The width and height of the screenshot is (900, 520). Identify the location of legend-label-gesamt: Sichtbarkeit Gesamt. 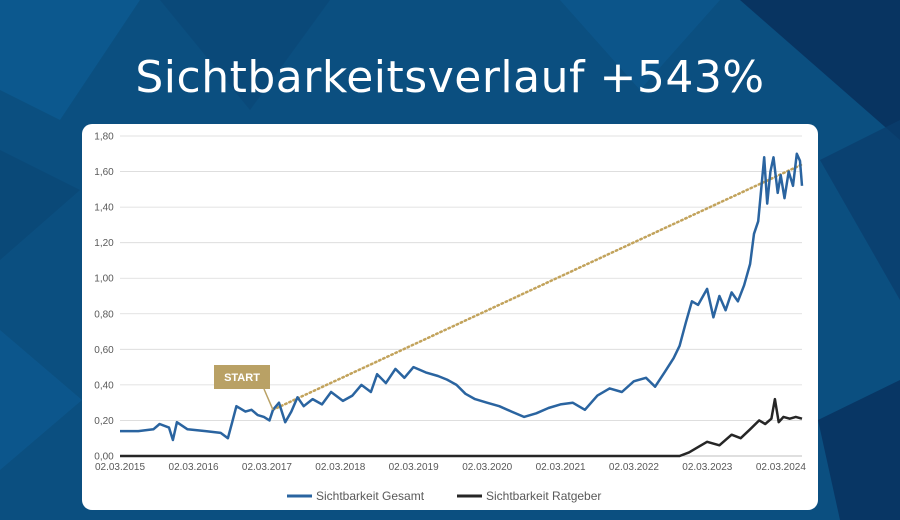
(370, 496).